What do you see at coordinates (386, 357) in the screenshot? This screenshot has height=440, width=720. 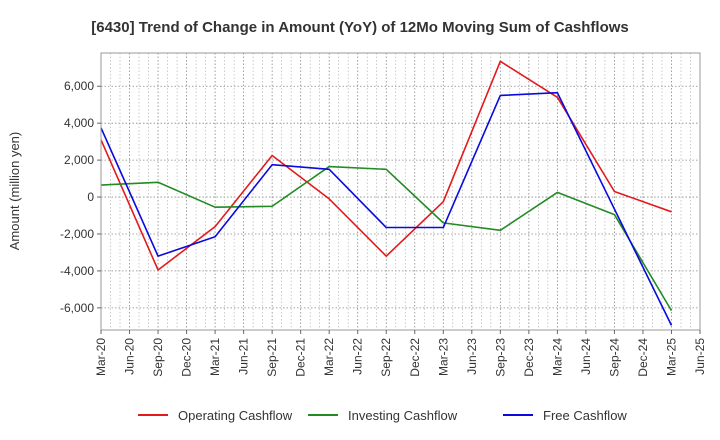 I see `x-tick-label: Sep-22` at bounding box center [386, 357].